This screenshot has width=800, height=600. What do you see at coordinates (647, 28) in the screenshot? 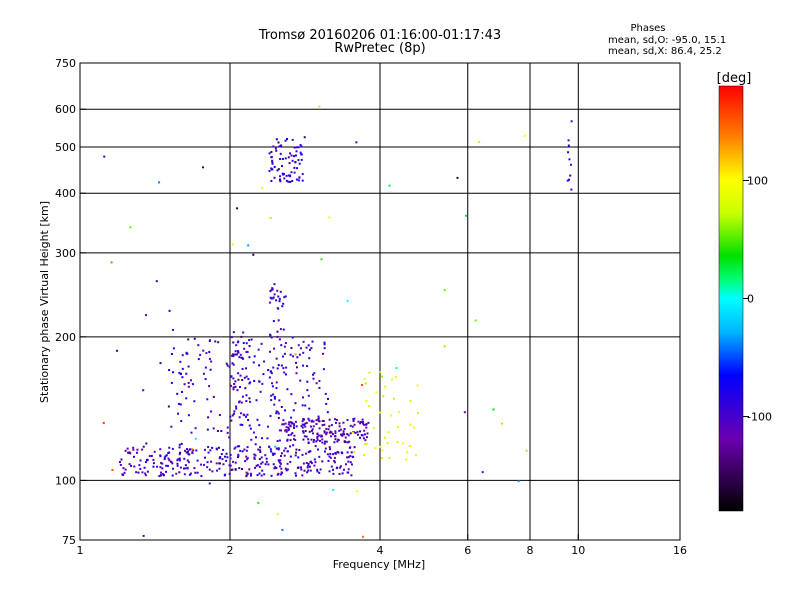
I see `stats-heading: Phases` at bounding box center [647, 28].